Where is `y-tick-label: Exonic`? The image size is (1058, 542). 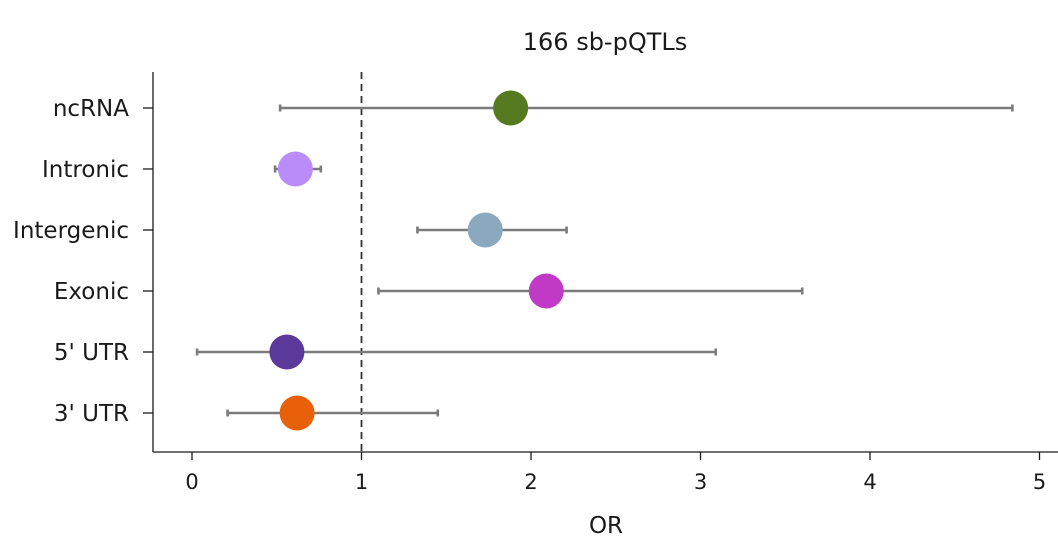
y-tick-label: Exonic is located at coordinates (91, 292).